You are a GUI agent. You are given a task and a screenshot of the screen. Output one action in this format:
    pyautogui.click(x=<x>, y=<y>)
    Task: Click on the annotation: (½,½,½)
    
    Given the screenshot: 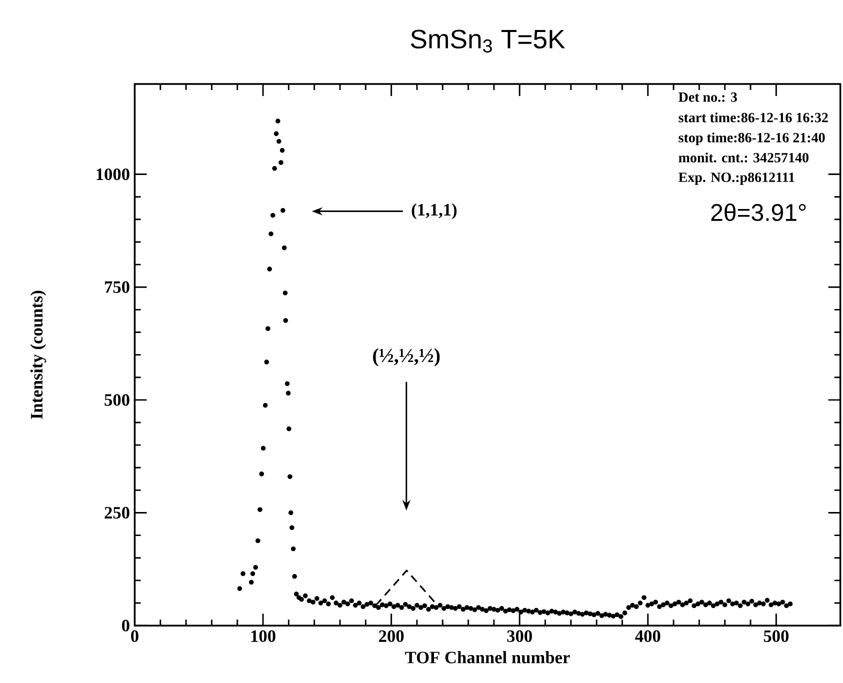 What is the action you would take?
    pyautogui.click(x=406, y=357)
    